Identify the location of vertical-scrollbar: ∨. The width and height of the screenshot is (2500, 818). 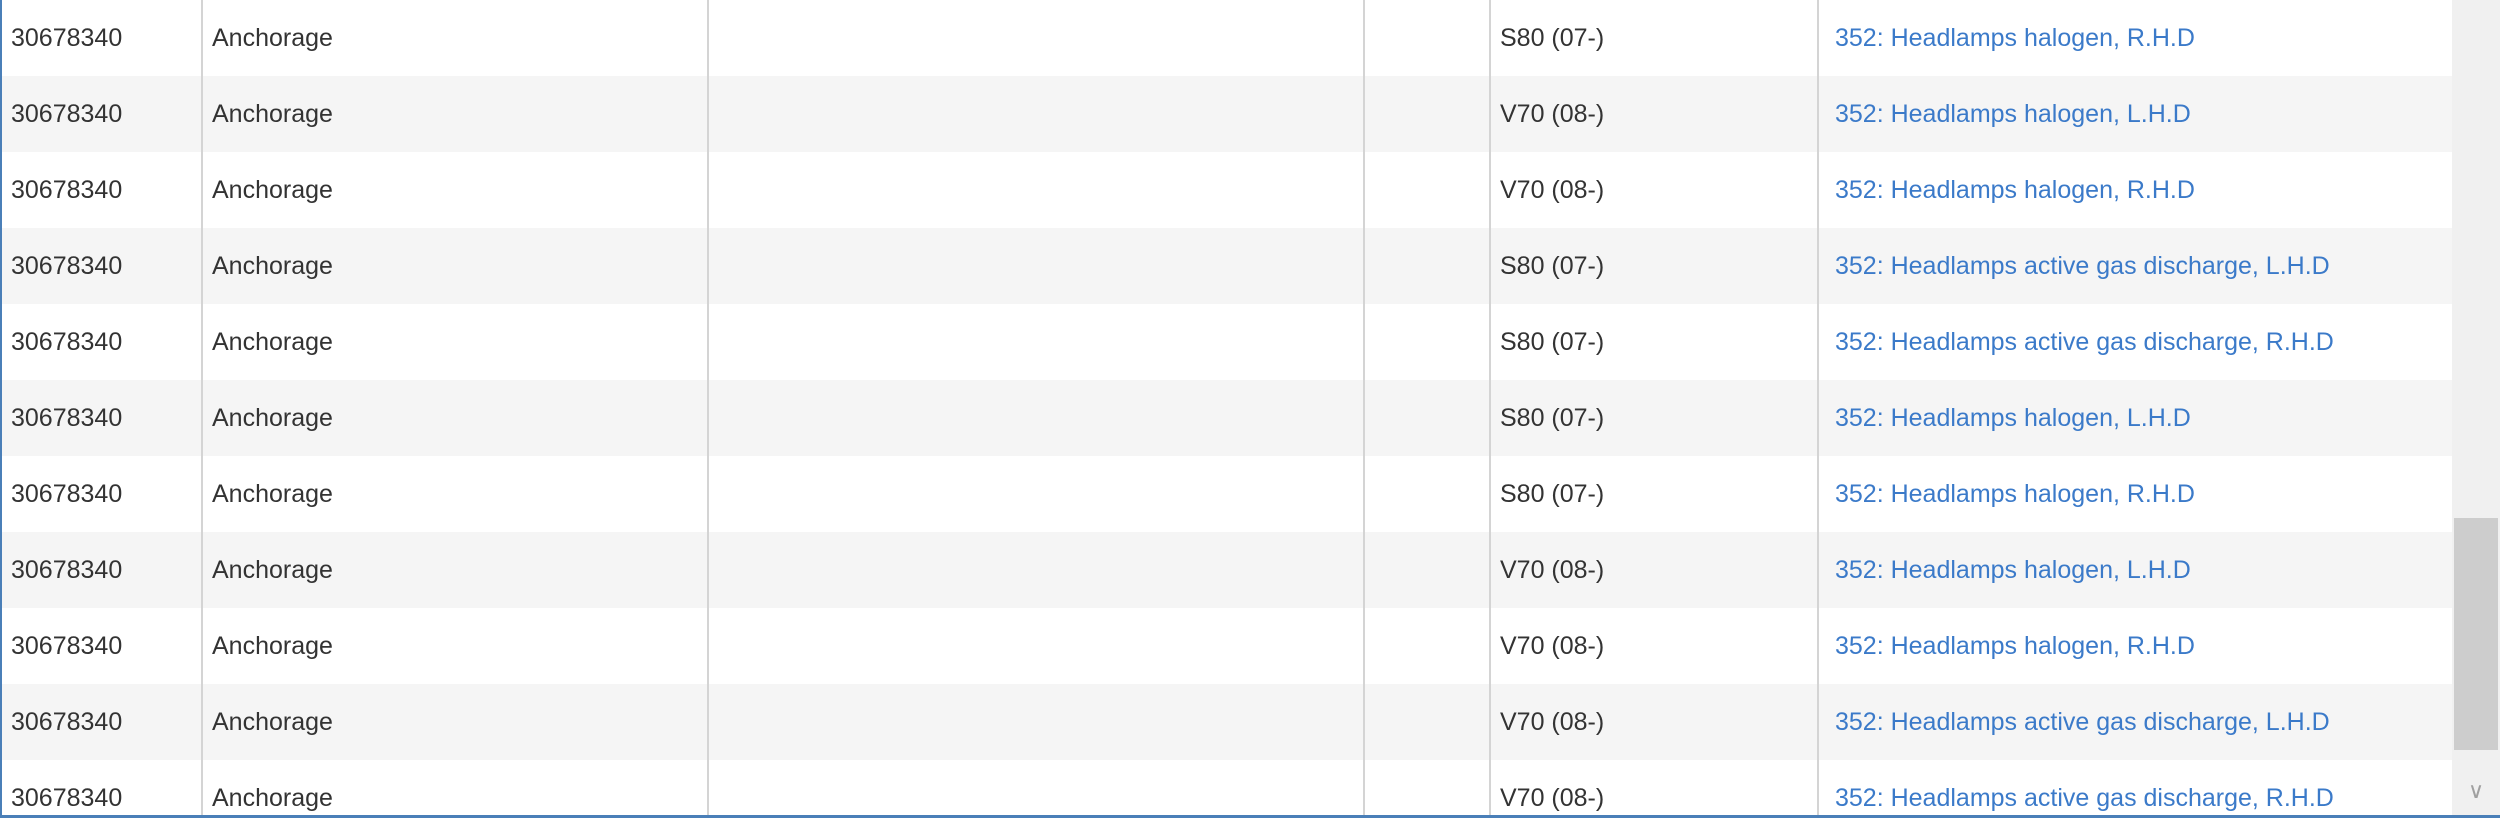
(2476, 407).